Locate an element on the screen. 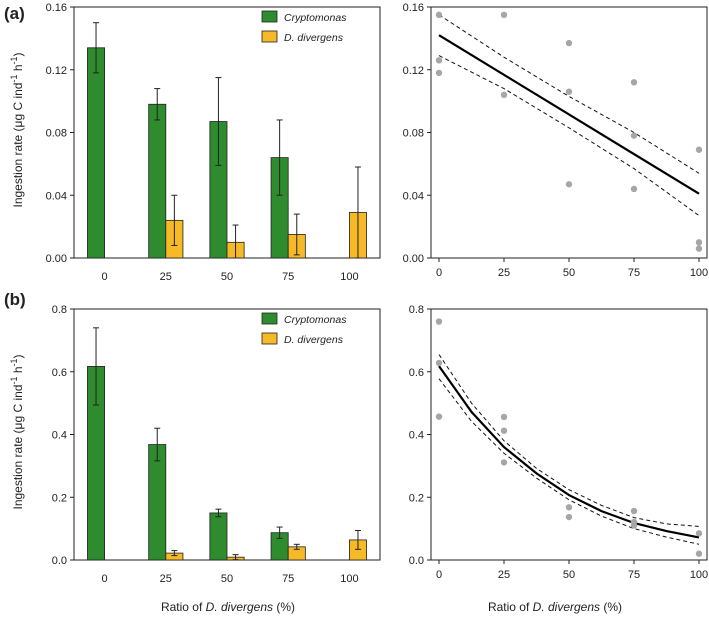 This screenshot has width=709, height=620. b-scatter-ytick-label: 0.6 is located at coordinates (416, 373).